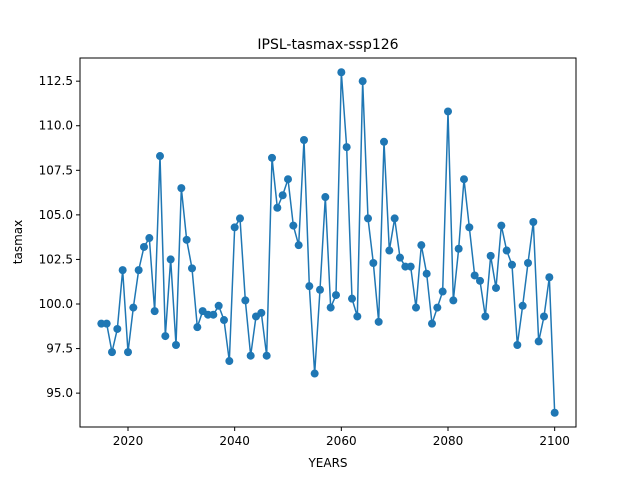 The height and width of the screenshot is (480, 640). What do you see at coordinates (18, 242) in the screenshot?
I see `y-axis-label: tasmax` at bounding box center [18, 242].